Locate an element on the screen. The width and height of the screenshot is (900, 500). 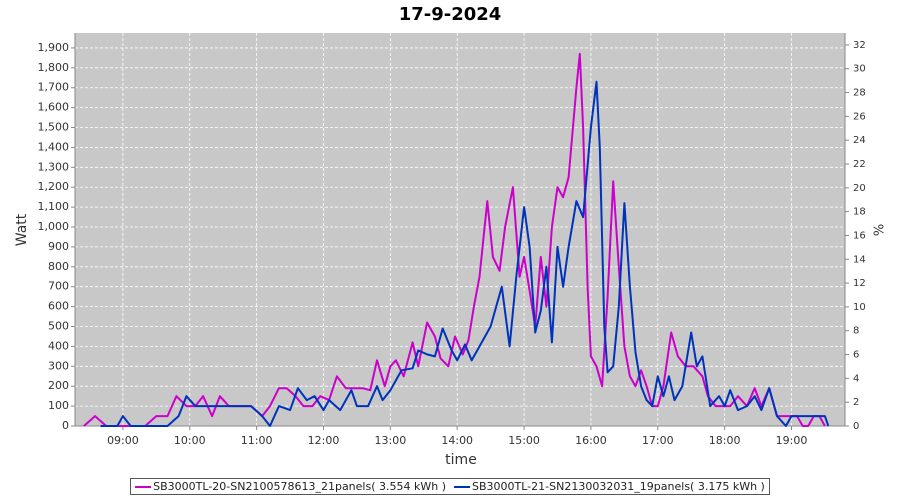
y2-tick-label: 4 is located at coordinates (856, 378).